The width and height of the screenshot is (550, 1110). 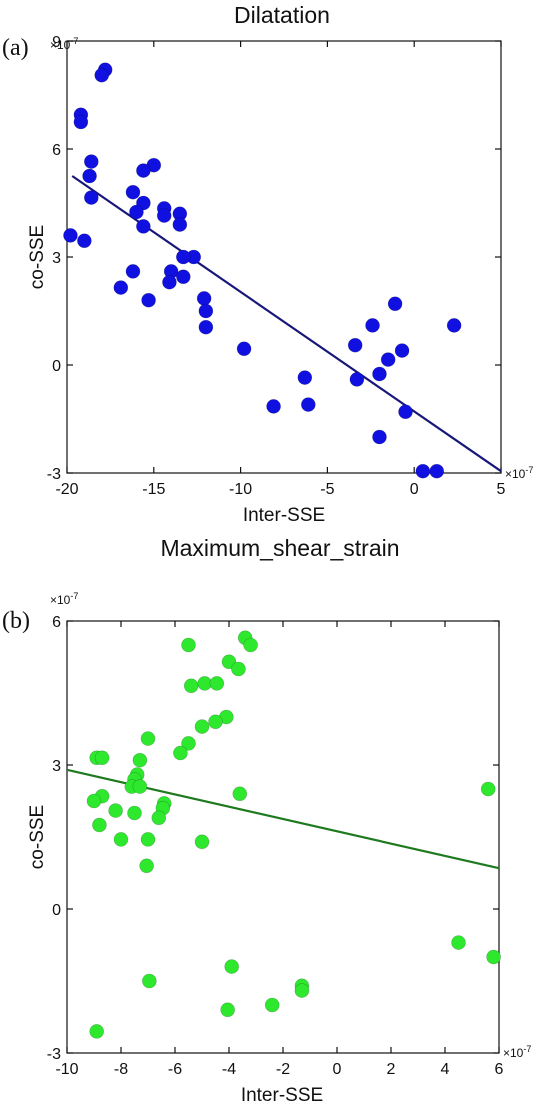 What do you see at coordinates (66, 489) in the screenshot?
I see `x-tick-label: -20` at bounding box center [66, 489].